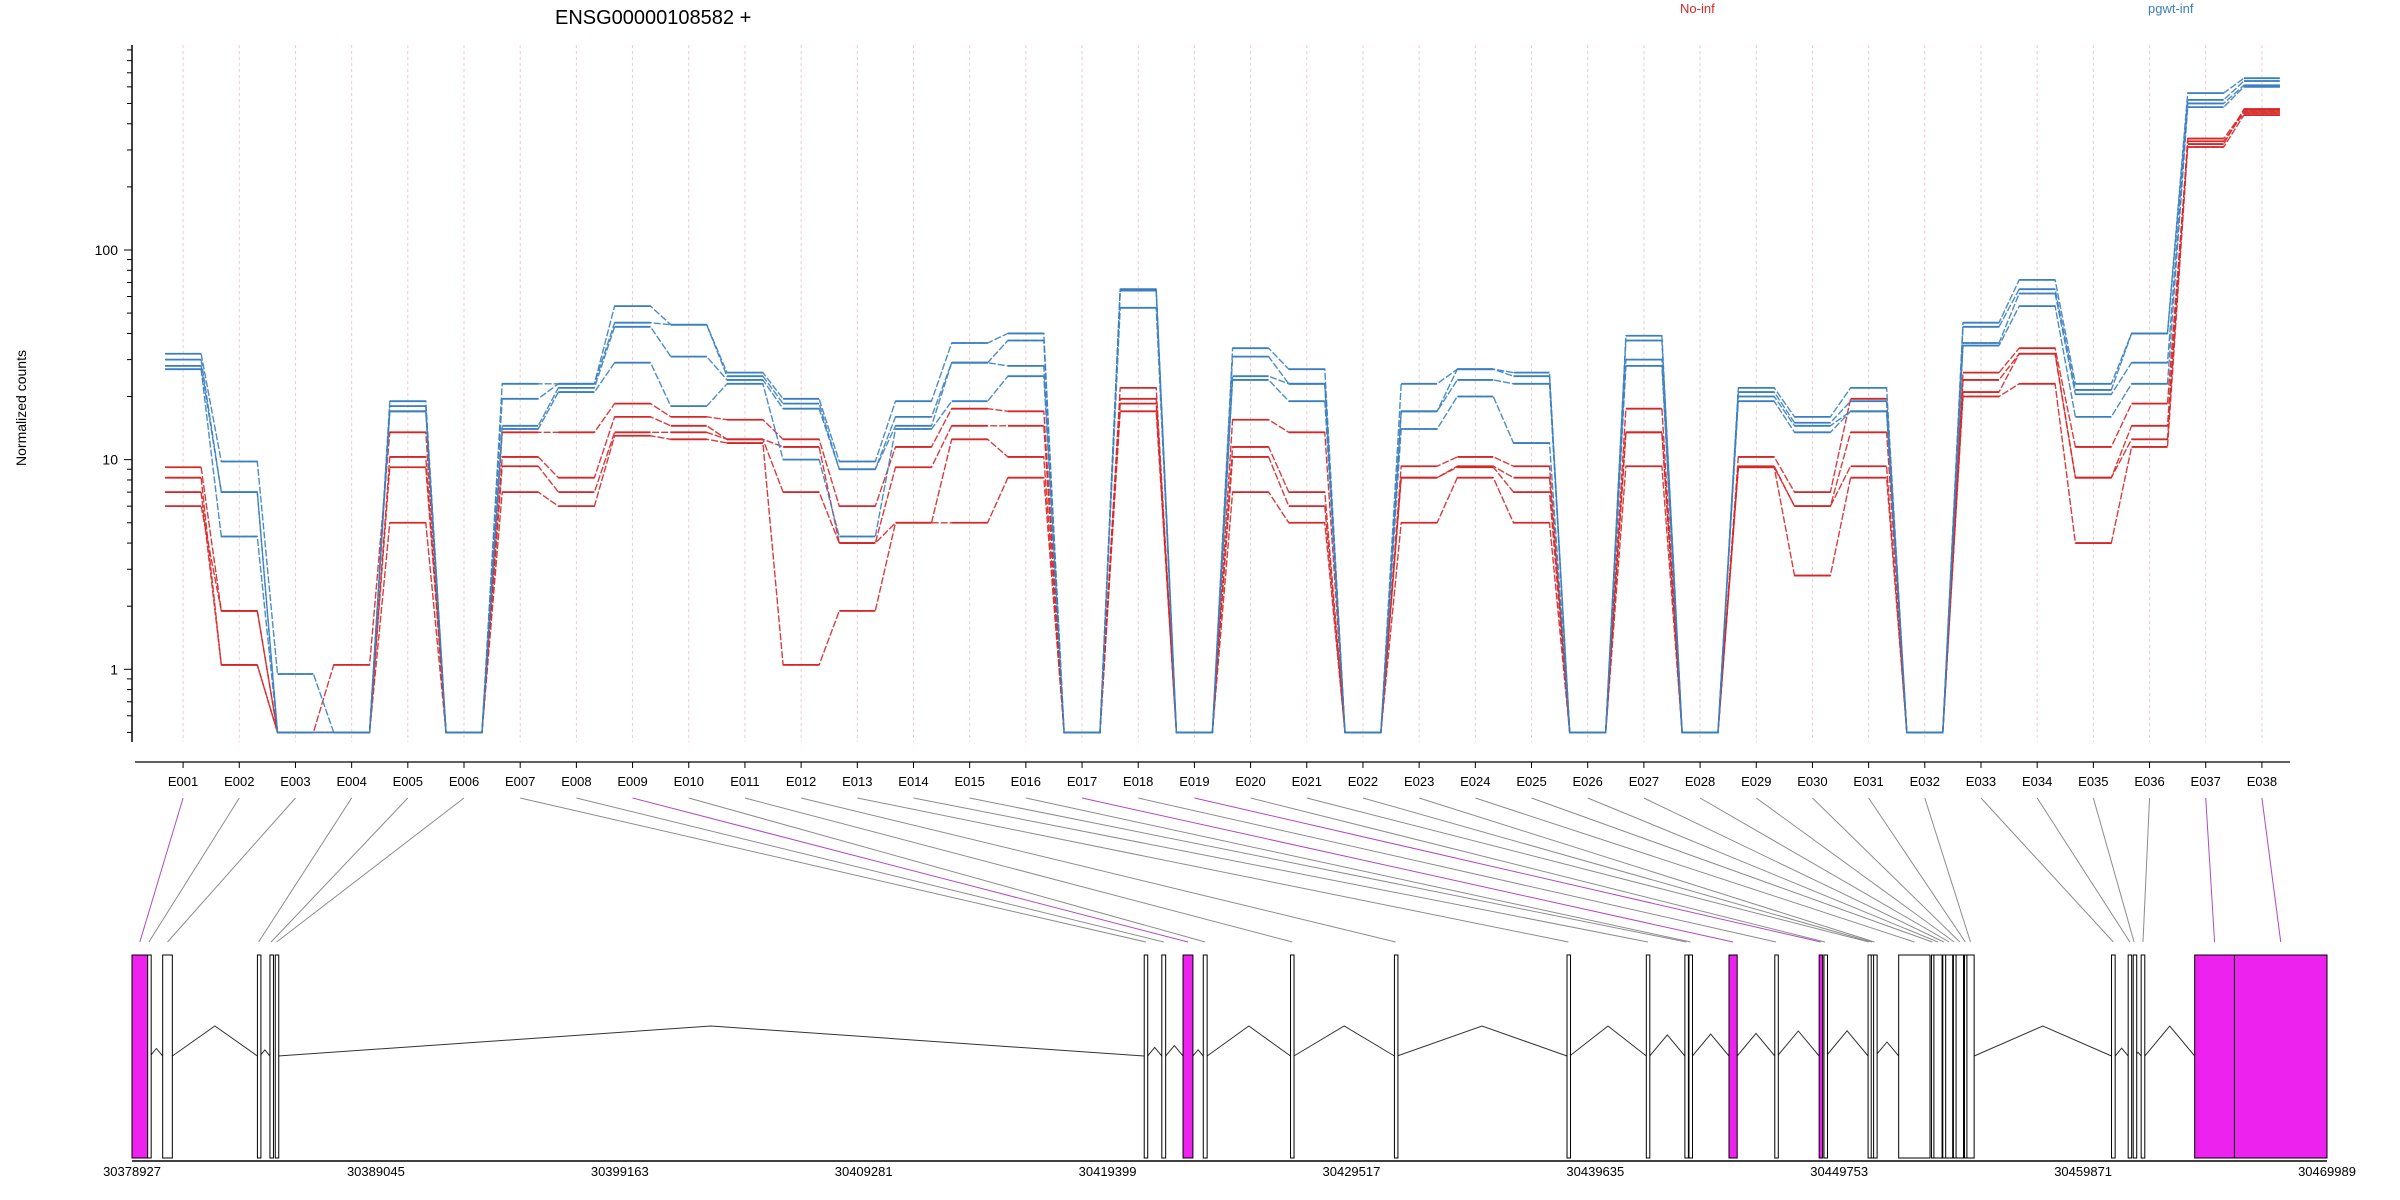 This screenshot has height=1200, width=2400. I want to click on y-tick-label: 1, so click(114, 669).